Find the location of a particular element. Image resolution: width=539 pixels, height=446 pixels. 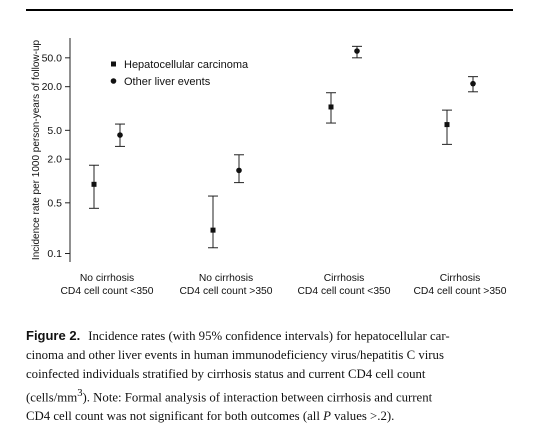

legend-circle-icon is located at coordinates (113, 81).